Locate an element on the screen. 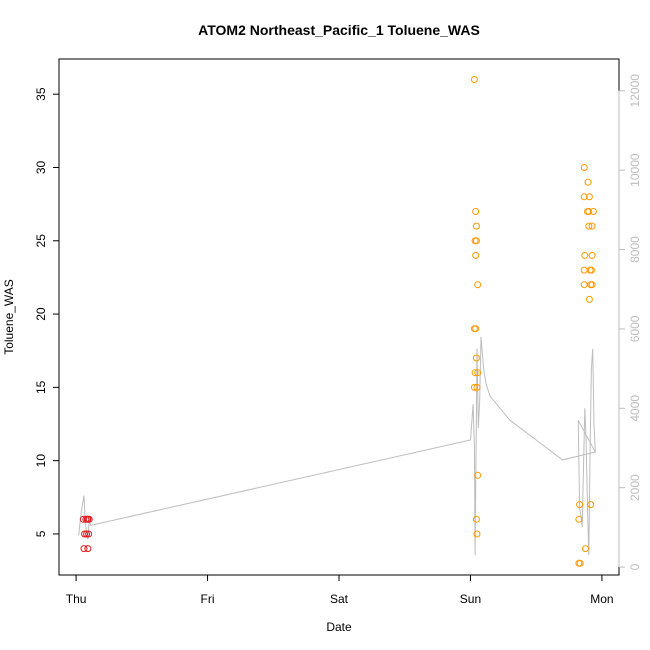 The width and height of the screenshot is (650, 650). y2-tick-label: 2000 is located at coordinates (635, 487).